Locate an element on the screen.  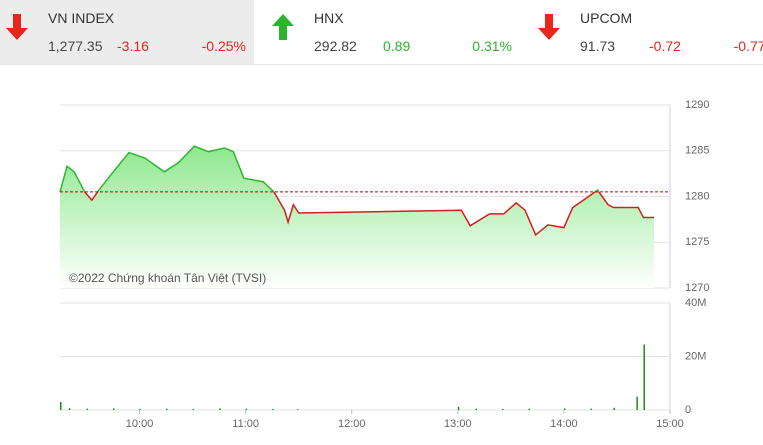
index-tab: UPCOM 91.73 -0.72 -0.77% is located at coordinates (647, 32).